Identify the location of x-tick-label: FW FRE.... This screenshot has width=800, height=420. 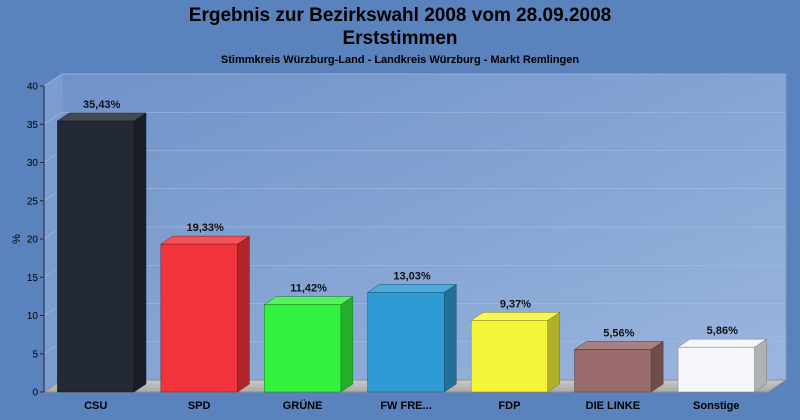
(405, 406).